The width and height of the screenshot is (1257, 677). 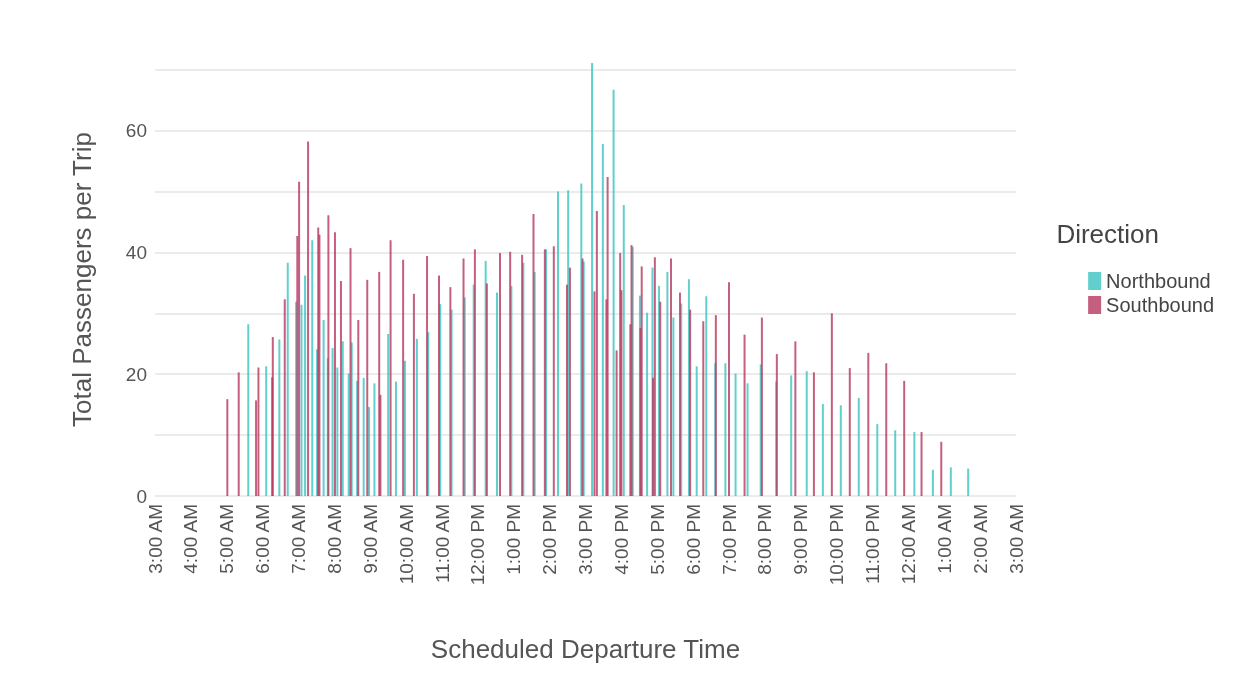 I want to click on x-tick-label: 3:00 PM, so click(x=585, y=539).